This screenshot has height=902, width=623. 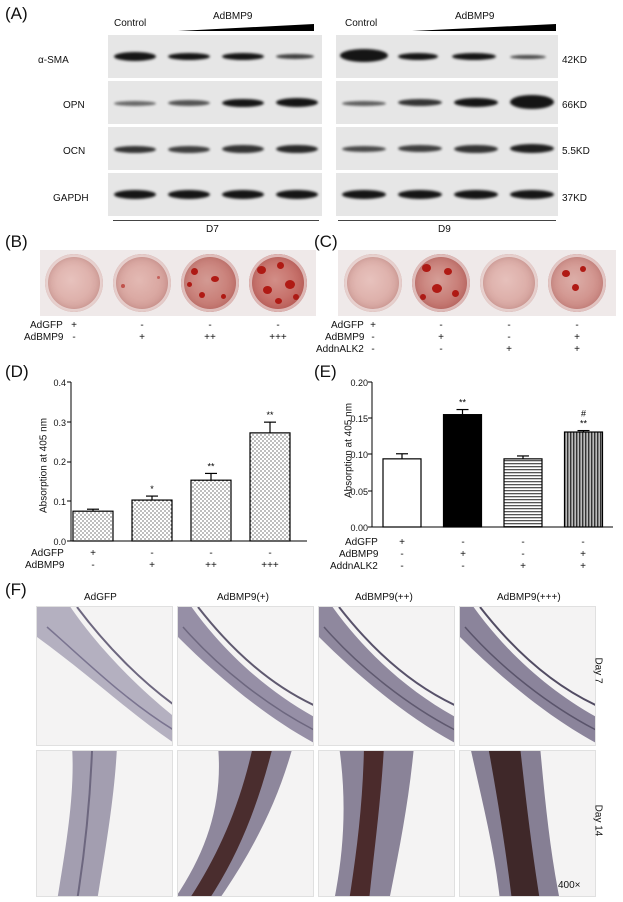 What do you see at coordinates (74, 337) in the screenshot?
I see `stain-b-adbmp9-1: -` at bounding box center [74, 337].